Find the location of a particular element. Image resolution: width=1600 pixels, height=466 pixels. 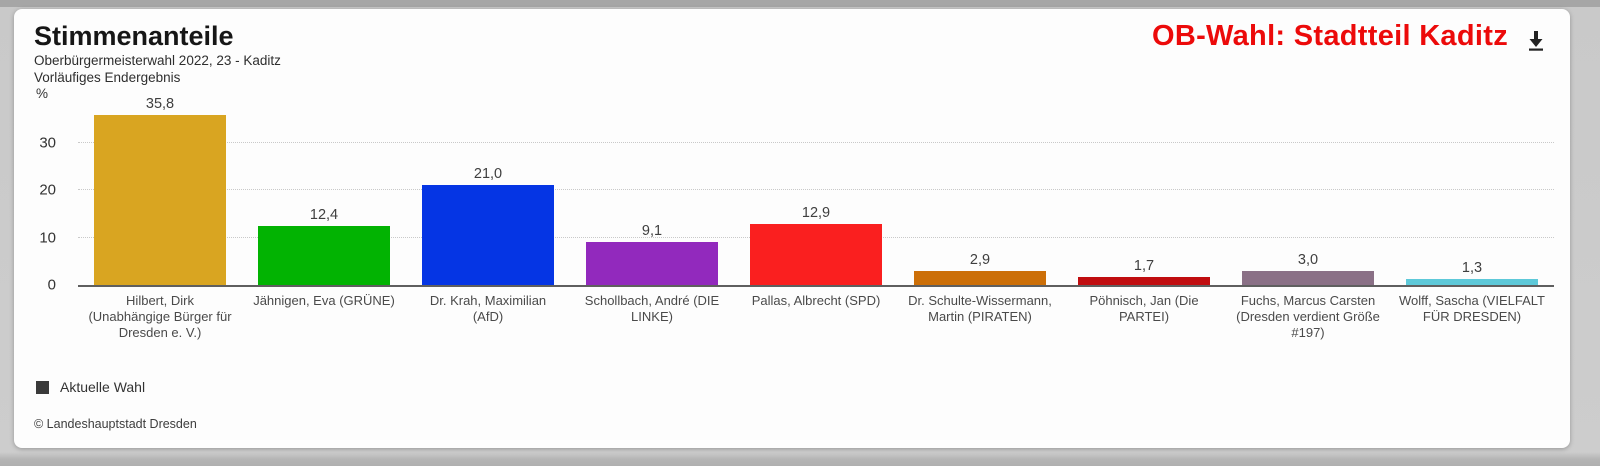

bar-value-label: 35,8 is located at coordinates (160, 103).